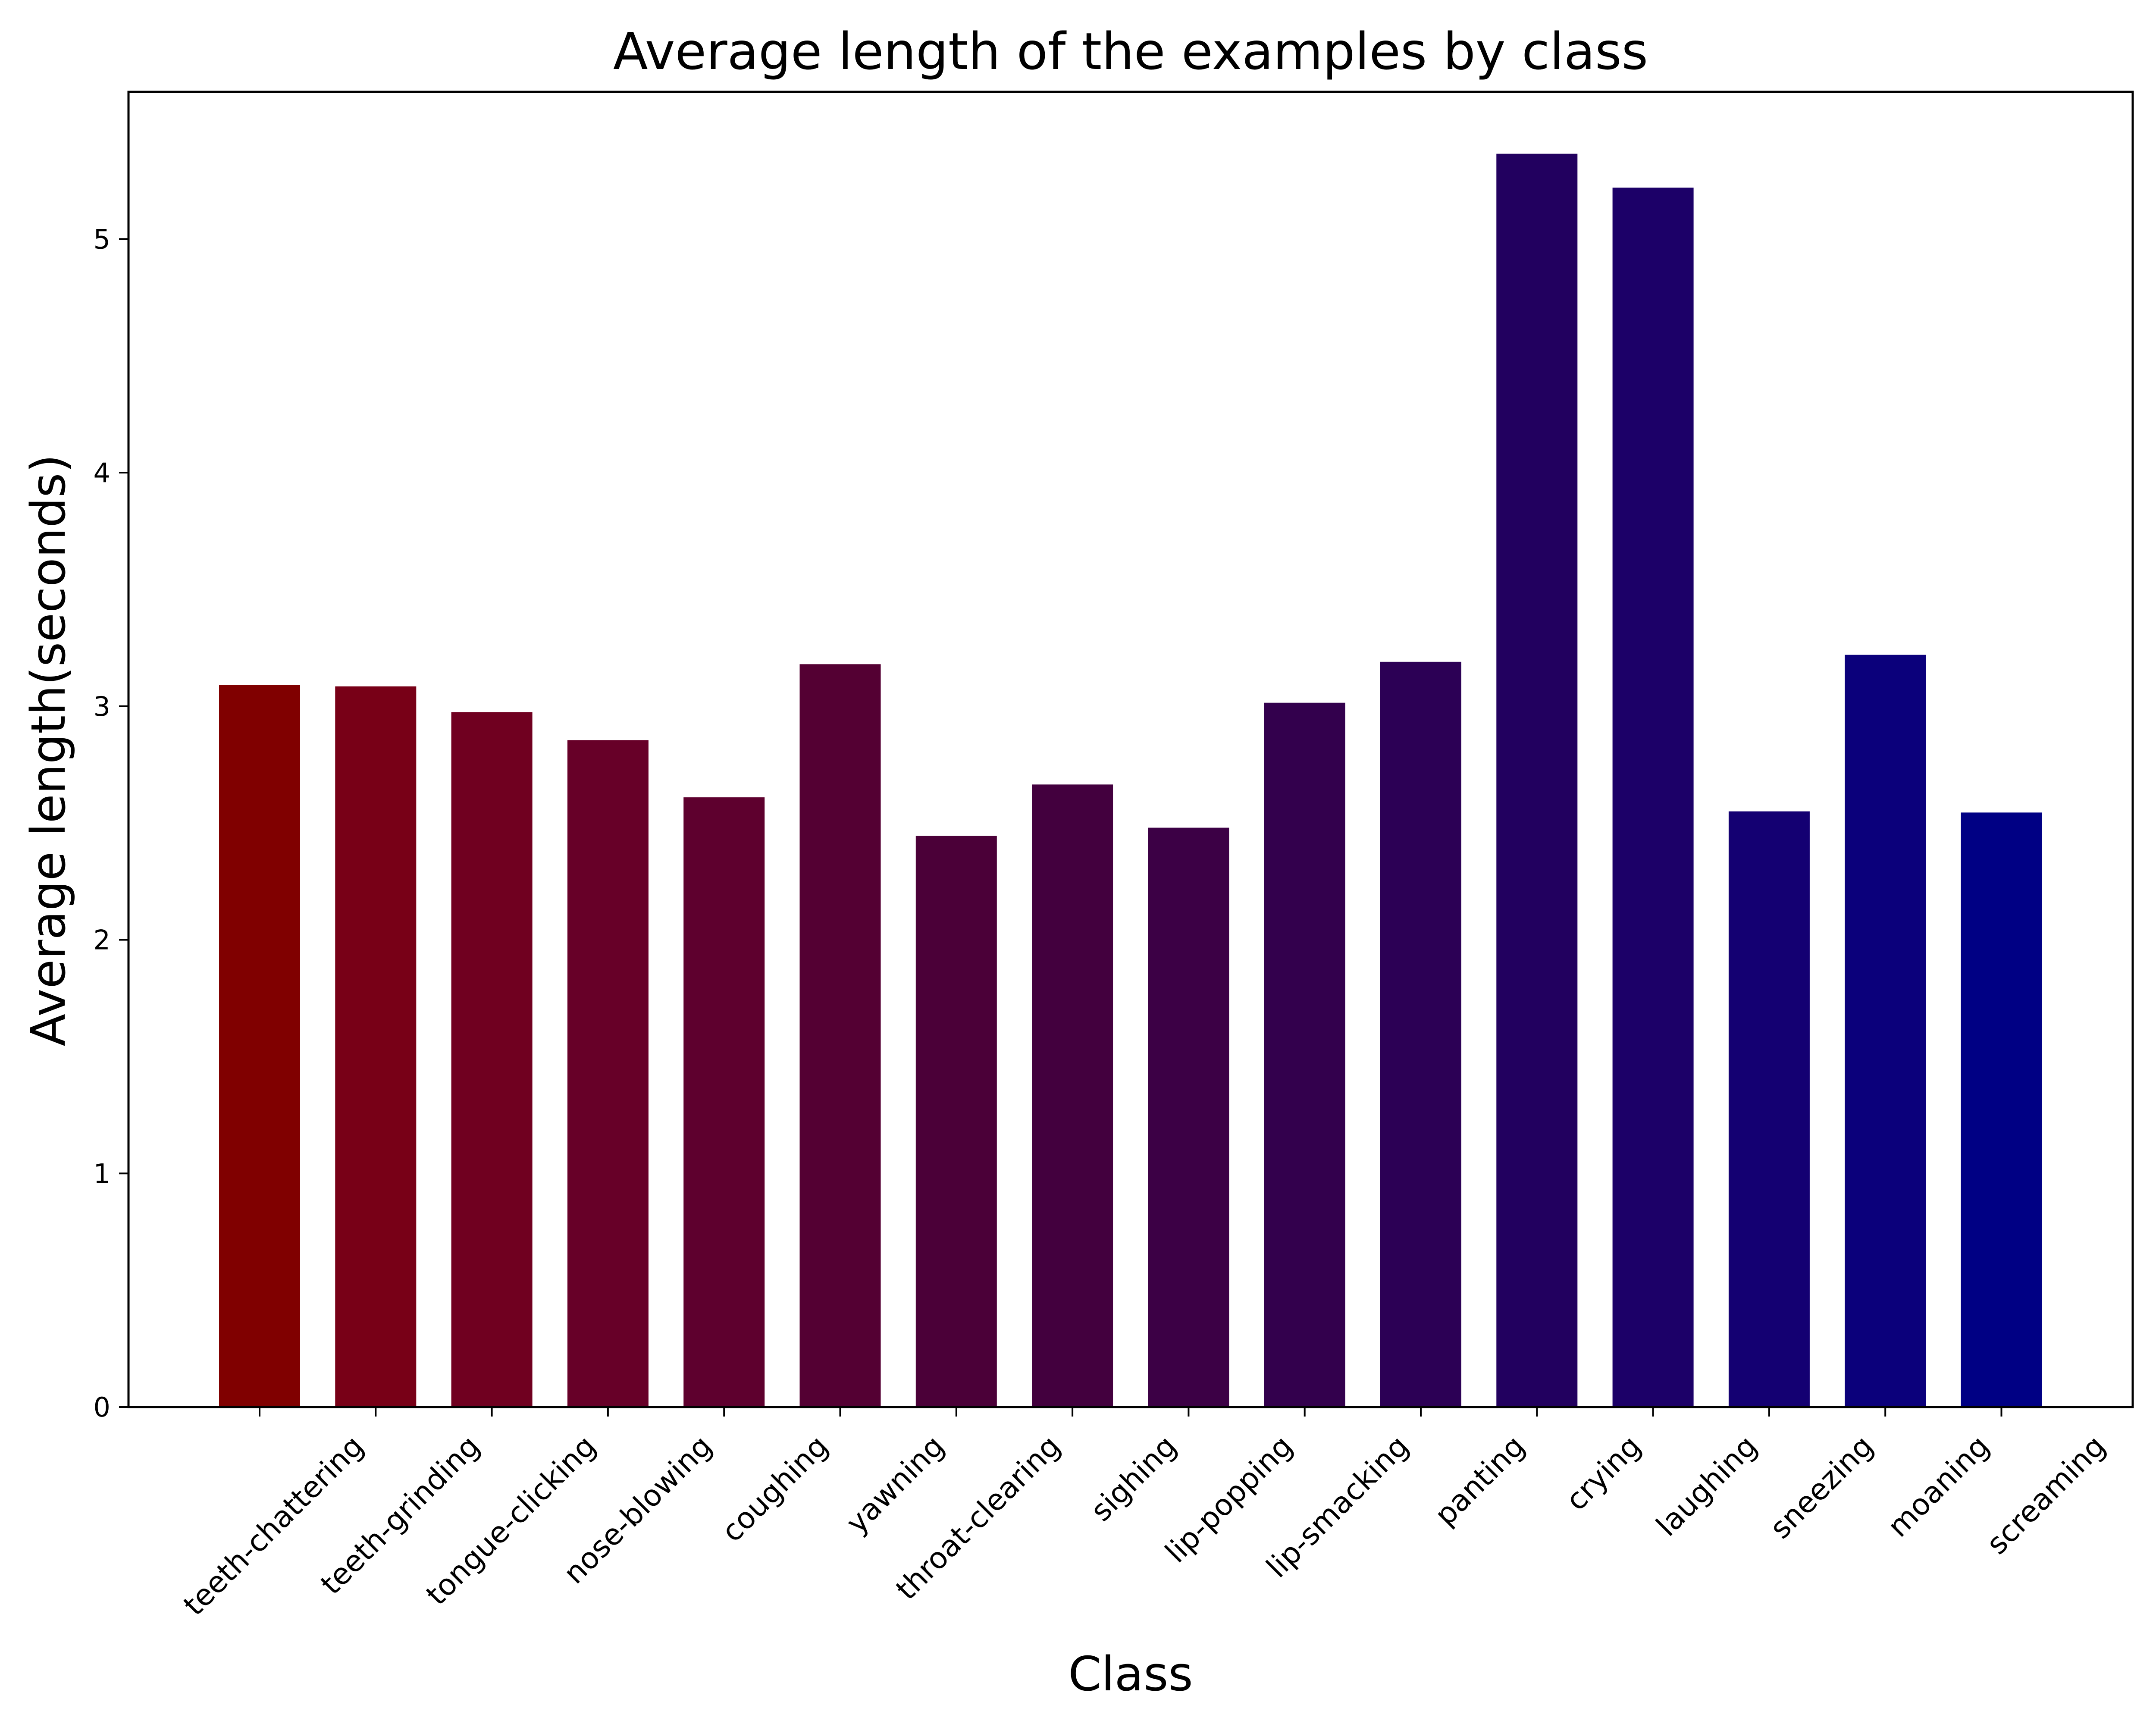 The image size is (2156, 1727). Describe the element at coordinates (1769, 1109) in the screenshot. I see `bar-sneezing` at that location.